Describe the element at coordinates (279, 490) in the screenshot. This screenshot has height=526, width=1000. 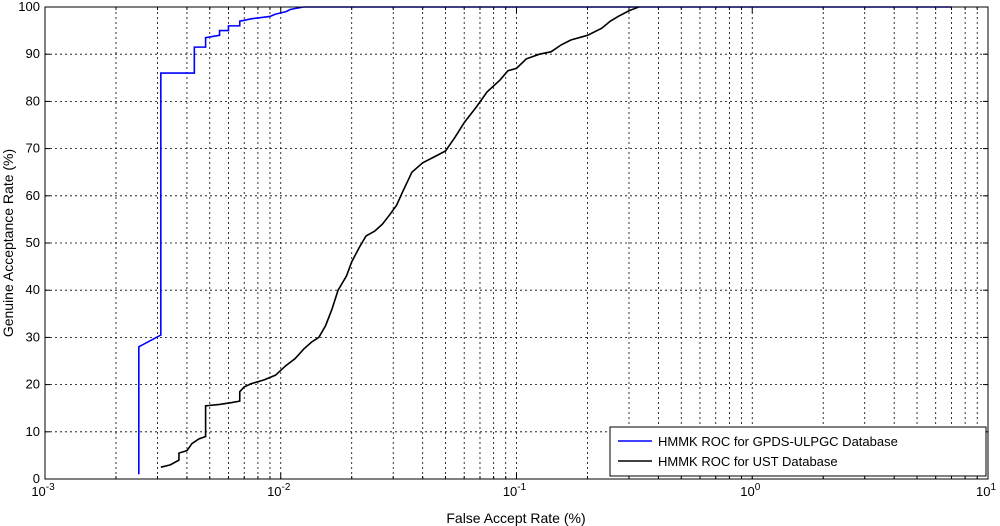
I see `x-tick-label: 10⁻²` at that location.